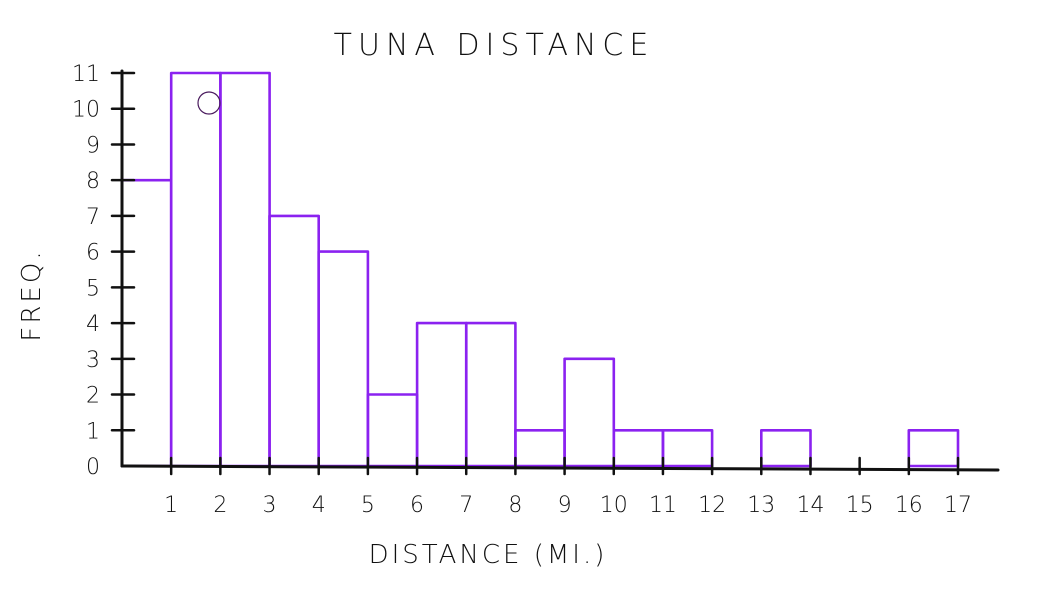 This screenshot has width=1048, height=611. Describe the element at coordinates (515, 505) in the screenshot. I see `x-tick-label: 8` at that location.